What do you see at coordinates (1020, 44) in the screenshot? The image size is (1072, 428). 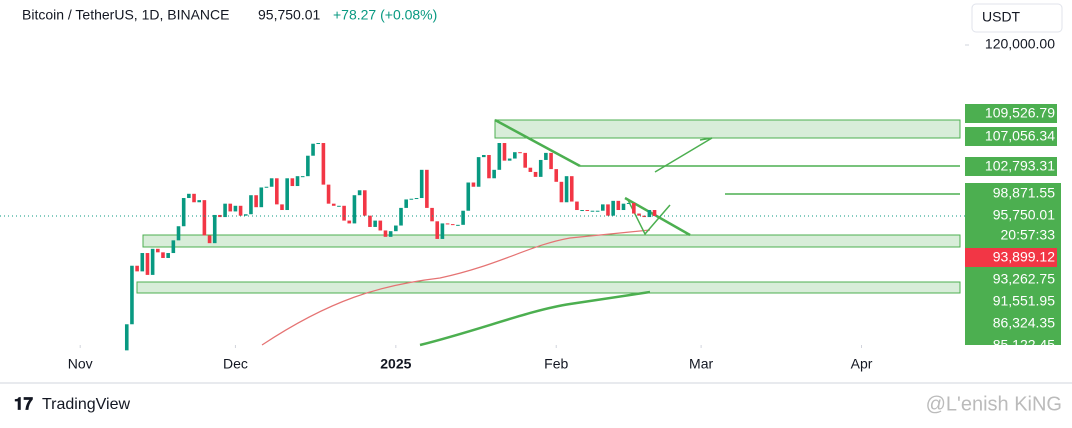 I see `y-tick-label: 120,000.00` at bounding box center [1020, 44].